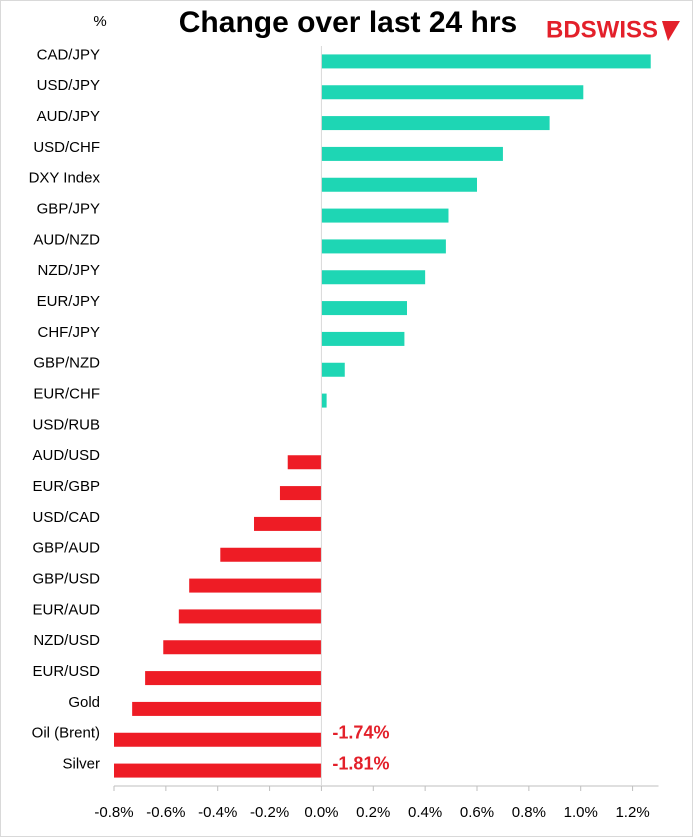 The image size is (693, 837). What do you see at coordinates (68, 209) in the screenshot?
I see `y-tick-label: GBP/JPY` at bounding box center [68, 209].